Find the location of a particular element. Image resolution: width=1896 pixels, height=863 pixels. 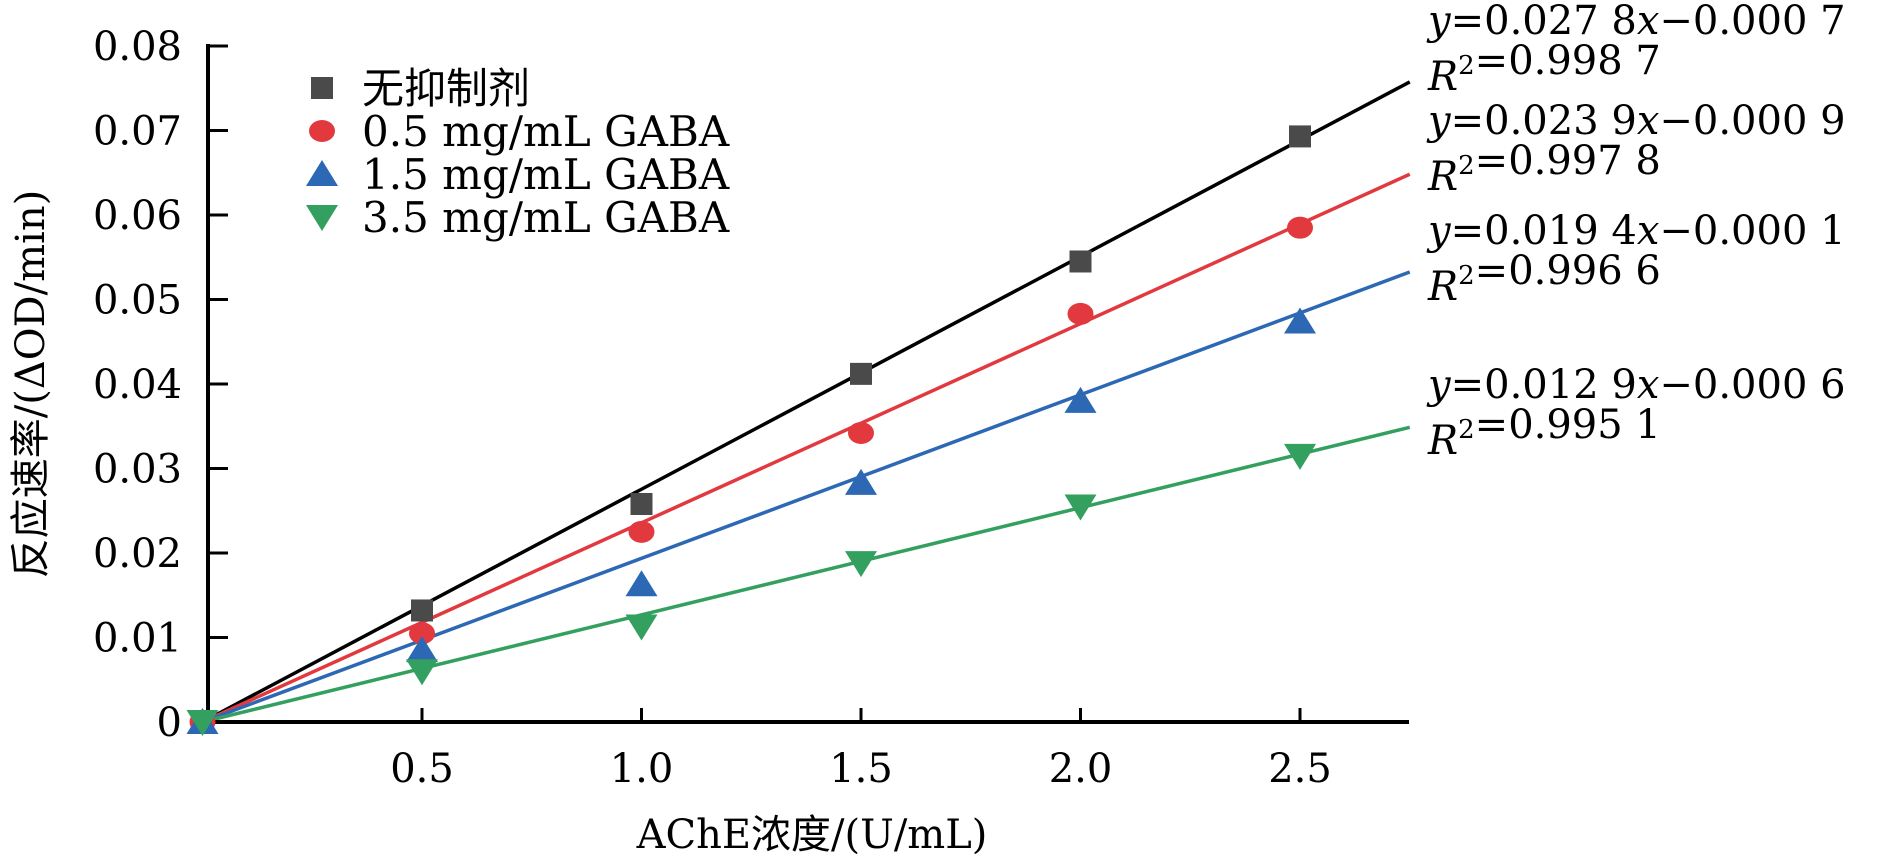

data-point-s2-p3 is located at coordinates (861, 481).